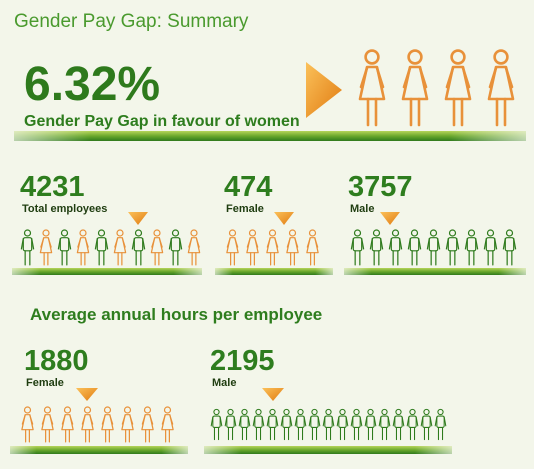 This screenshot has width=534, height=469. What do you see at coordinates (380, 187) in the screenshot?
I see `male-value: 3757` at bounding box center [380, 187].